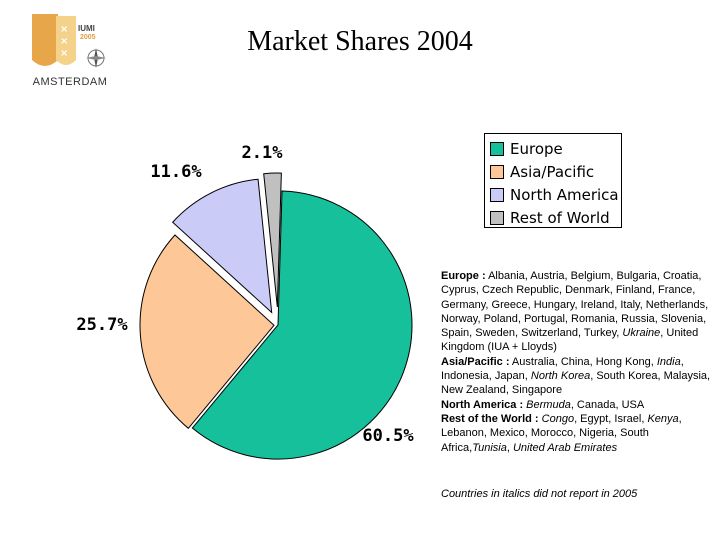  What do you see at coordinates (558, 418) in the screenshot?
I see `note-text-italic: Congo` at bounding box center [558, 418].